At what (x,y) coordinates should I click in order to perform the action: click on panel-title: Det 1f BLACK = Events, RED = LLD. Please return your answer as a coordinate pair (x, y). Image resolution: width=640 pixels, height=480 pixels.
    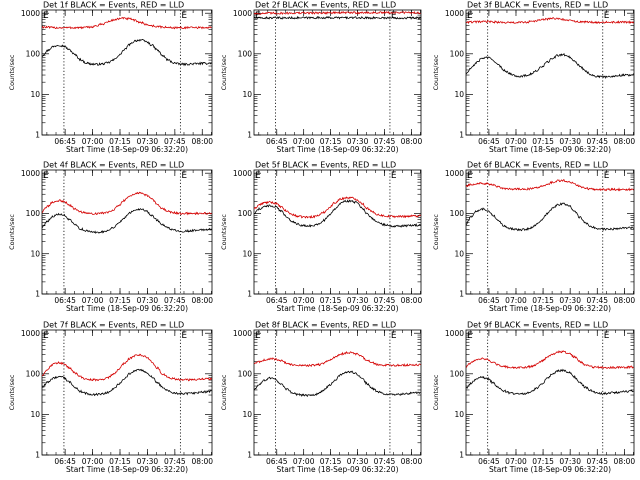
    Looking at the image, I should click on (113, 5).